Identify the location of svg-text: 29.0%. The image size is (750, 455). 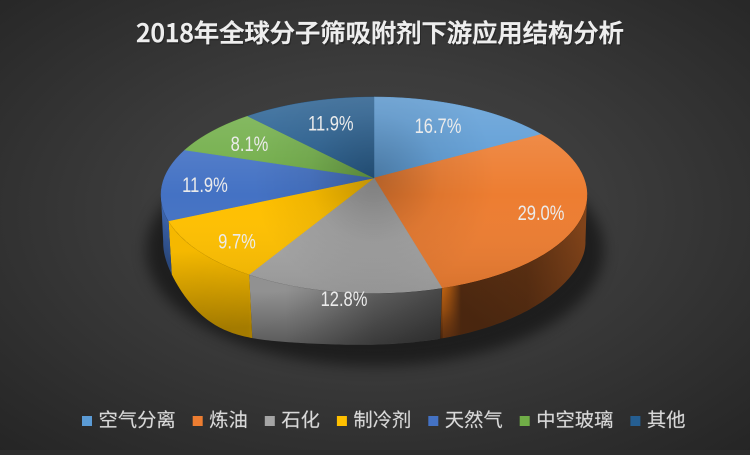
(541, 213).